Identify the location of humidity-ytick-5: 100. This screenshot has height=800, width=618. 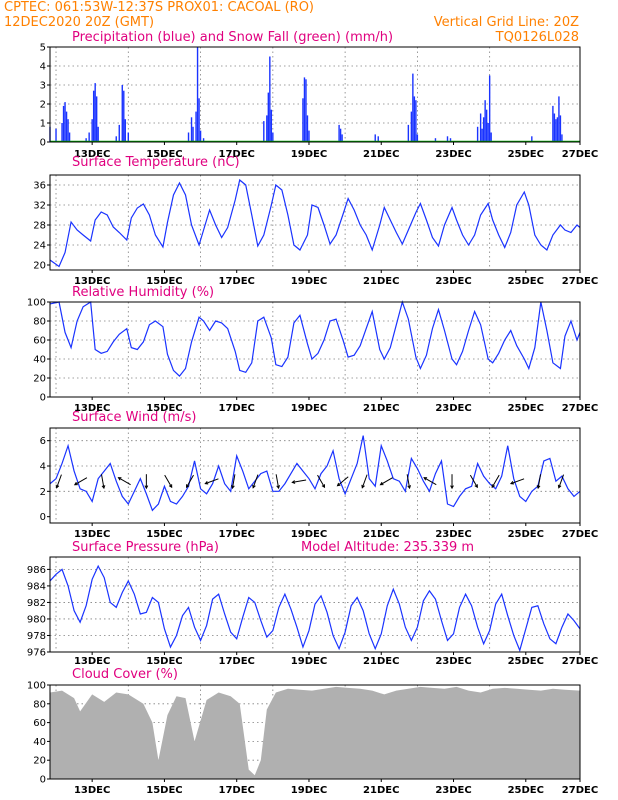
(36, 303).